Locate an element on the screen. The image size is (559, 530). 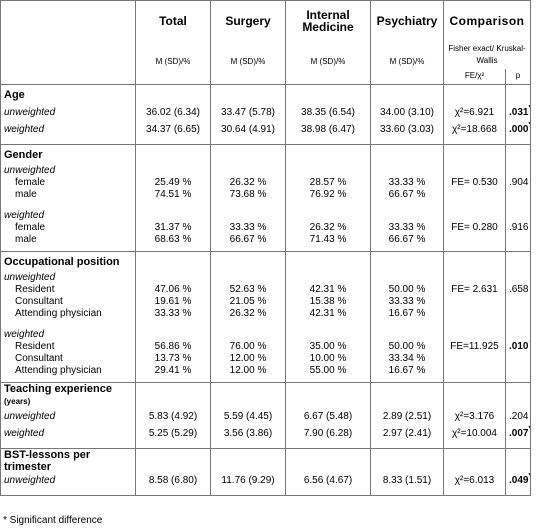
value-cell: 42.31 % is located at coordinates (328, 313).